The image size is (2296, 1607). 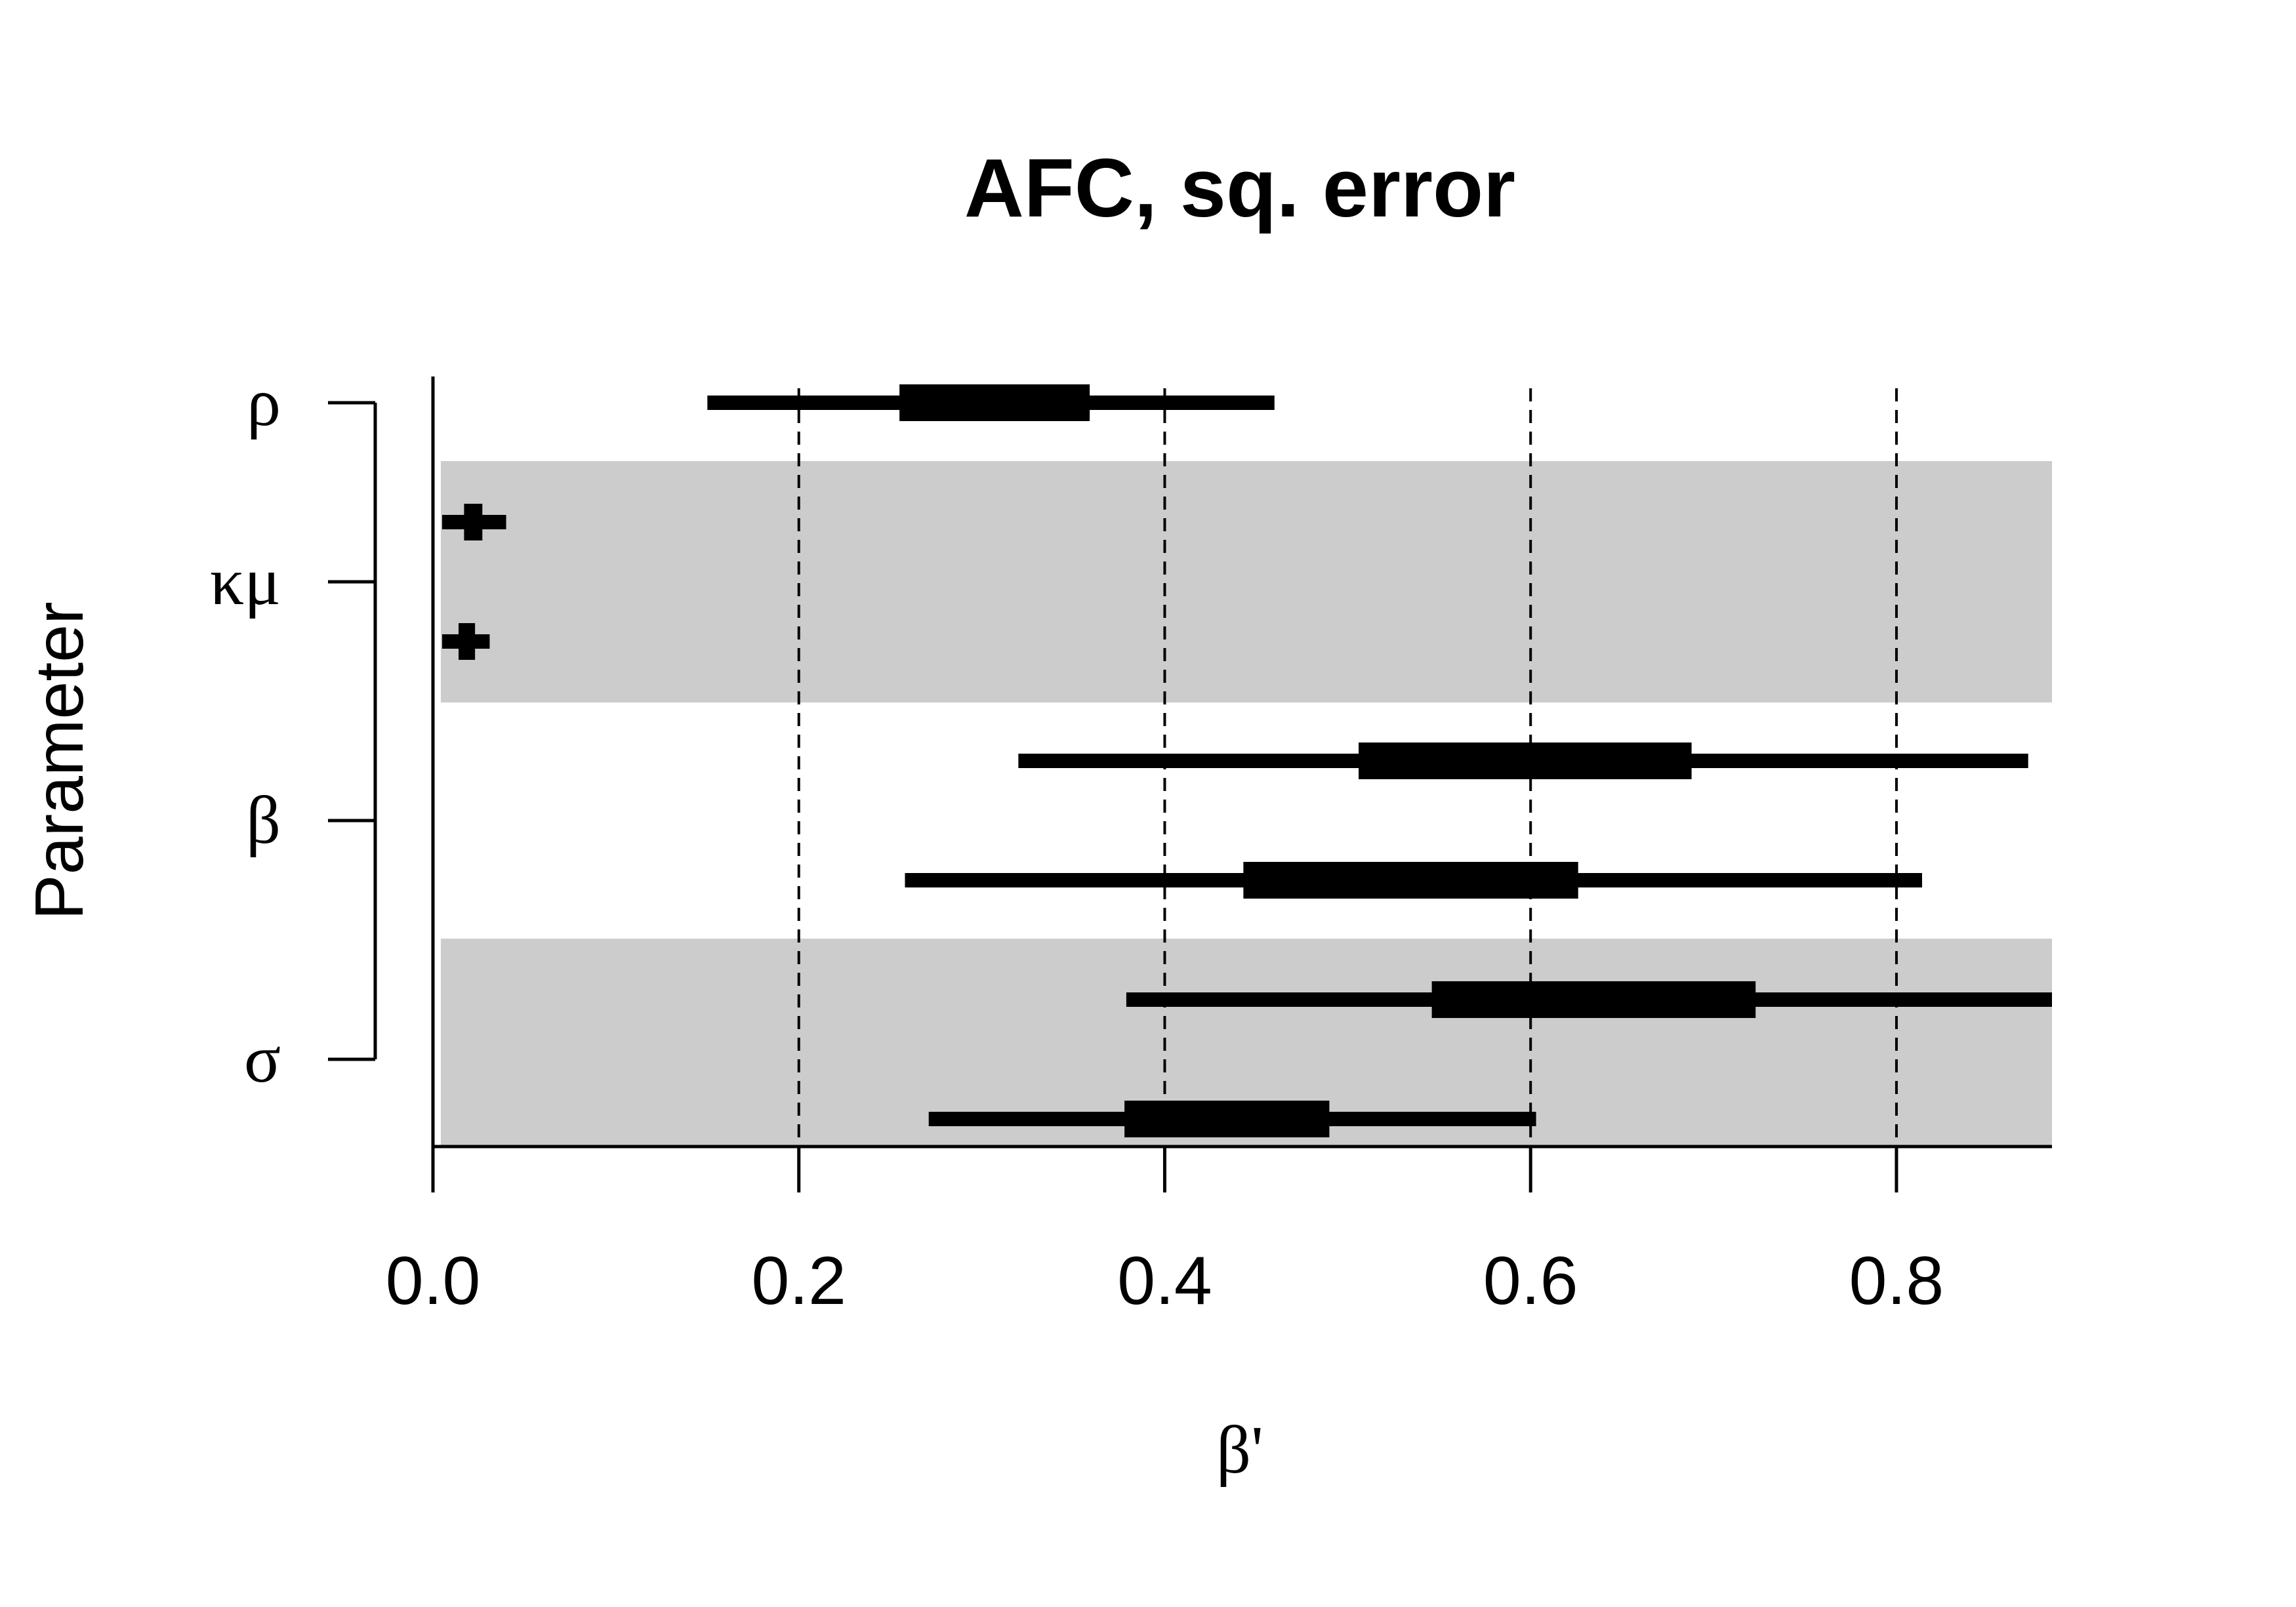 What do you see at coordinates (1164, 1281) in the screenshot?
I see `x-tick-label: 0.4` at bounding box center [1164, 1281].